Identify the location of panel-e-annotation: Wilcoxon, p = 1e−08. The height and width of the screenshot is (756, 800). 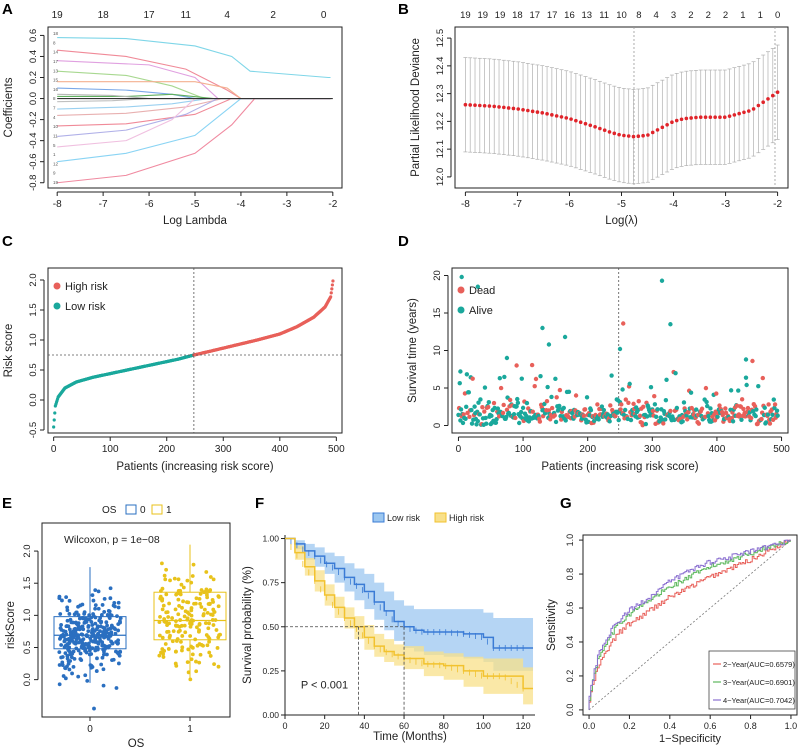
(112, 540).